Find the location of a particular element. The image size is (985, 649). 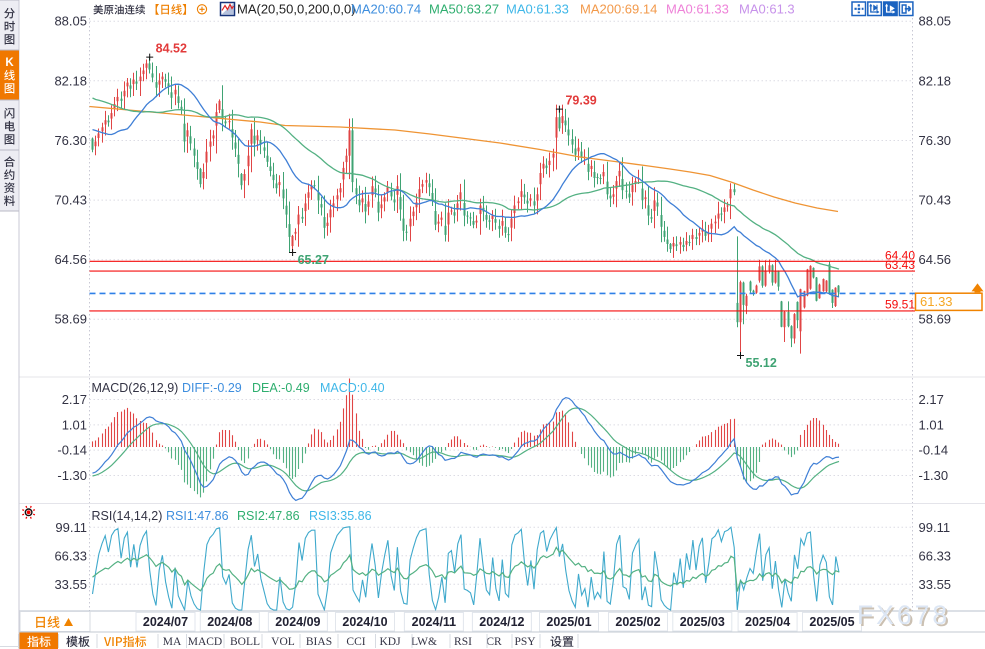

svg-text: 2024/09 is located at coordinates (297, 622).